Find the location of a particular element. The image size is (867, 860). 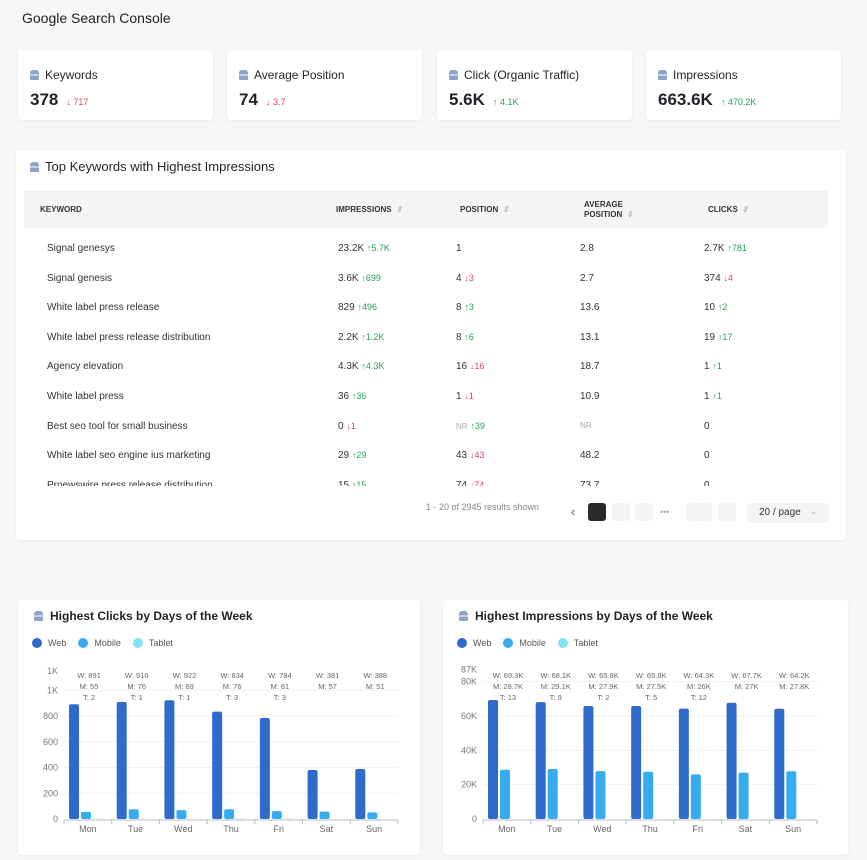

data-label: W: 784 is located at coordinates (280, 675).